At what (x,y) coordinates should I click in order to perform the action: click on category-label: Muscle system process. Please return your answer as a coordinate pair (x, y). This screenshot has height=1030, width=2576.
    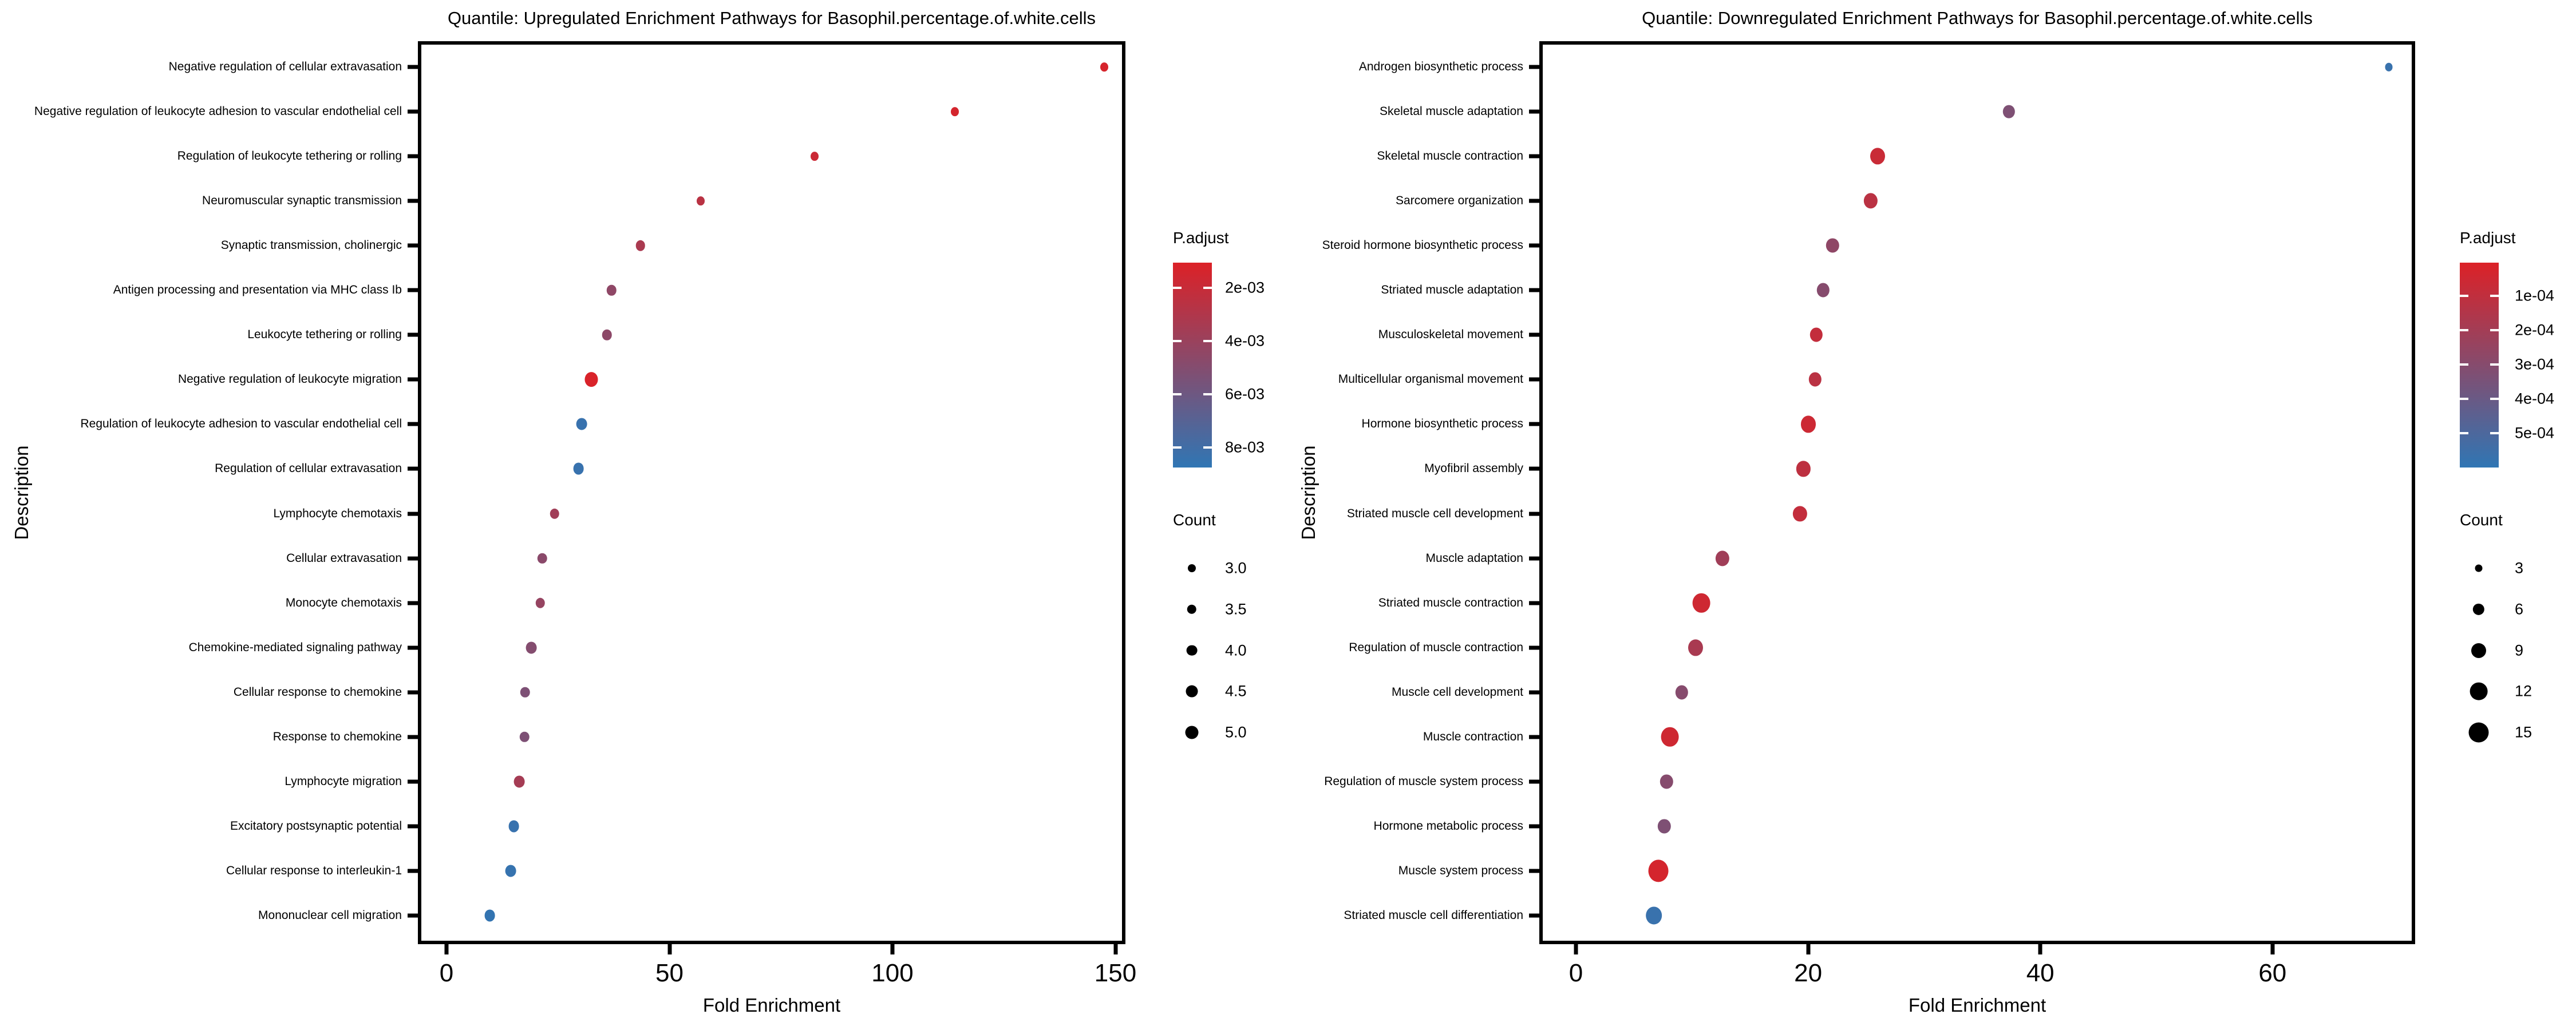
    Looking at the image, I should click on (1460, 870).